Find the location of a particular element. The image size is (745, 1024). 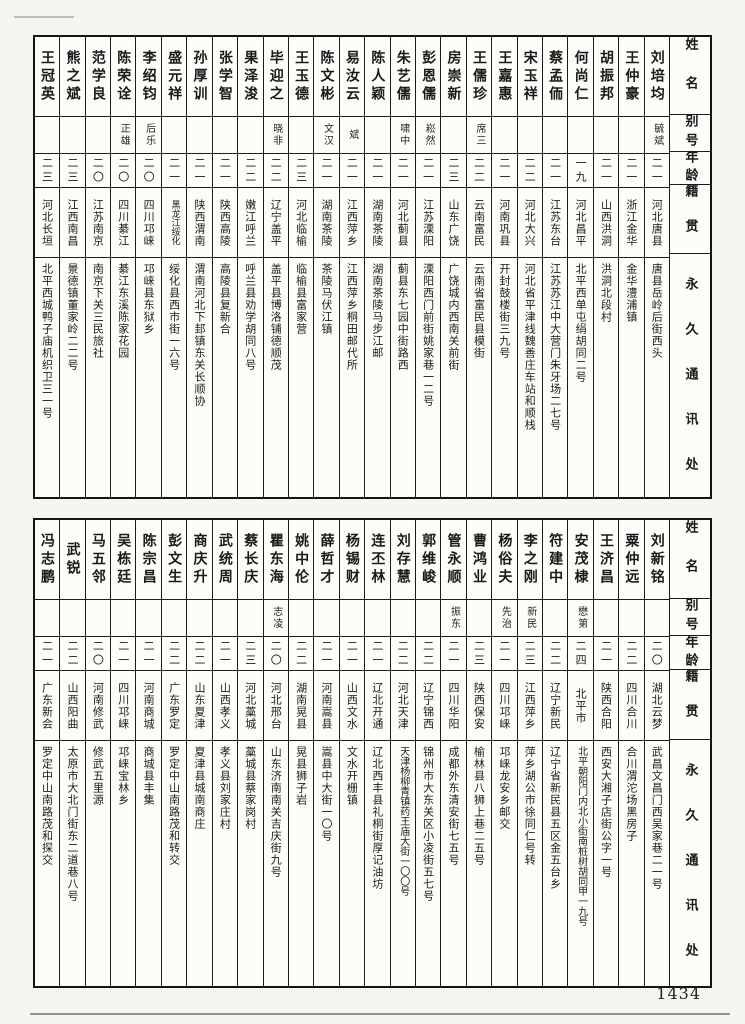

address-text: 云南省富民县模街 is located at coordinates (479, 311).